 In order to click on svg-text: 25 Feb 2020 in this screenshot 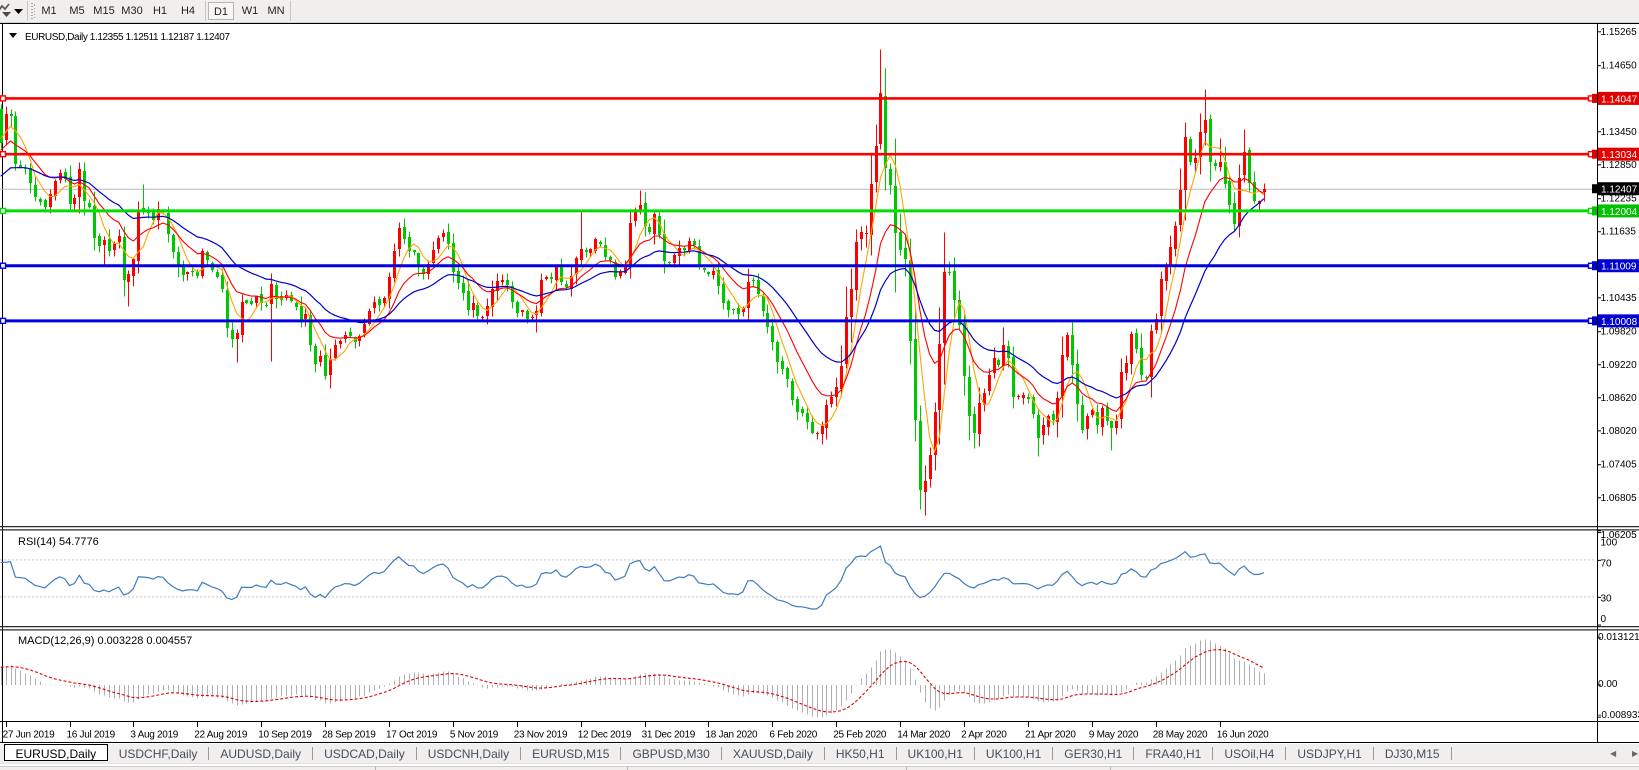, I will do `click(860, 735)`.